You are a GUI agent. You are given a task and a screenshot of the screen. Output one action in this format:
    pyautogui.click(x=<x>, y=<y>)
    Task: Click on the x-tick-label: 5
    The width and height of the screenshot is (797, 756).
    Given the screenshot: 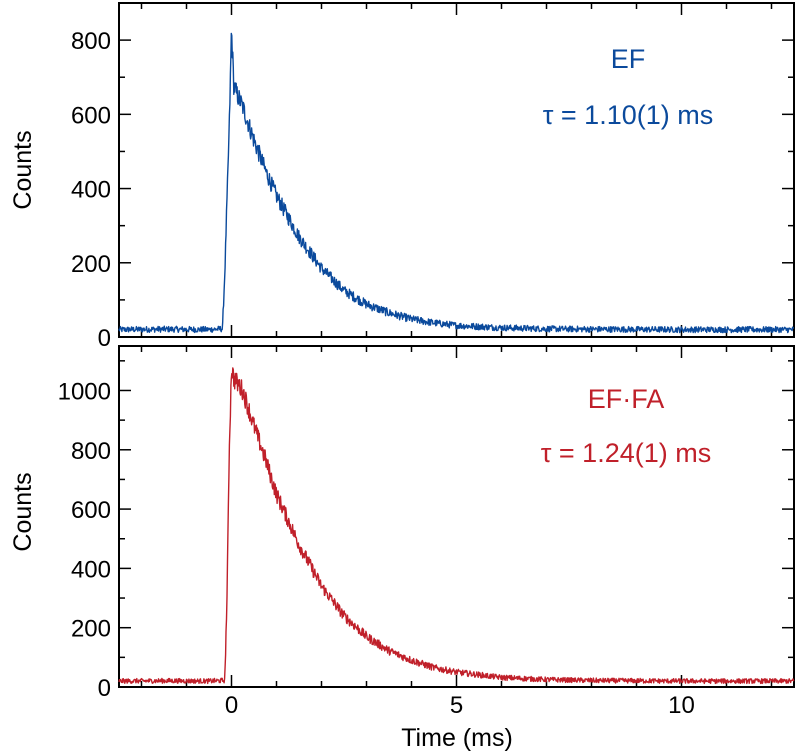 What is the action you would take?
    pyautogui.click(x=456, y=705)
    